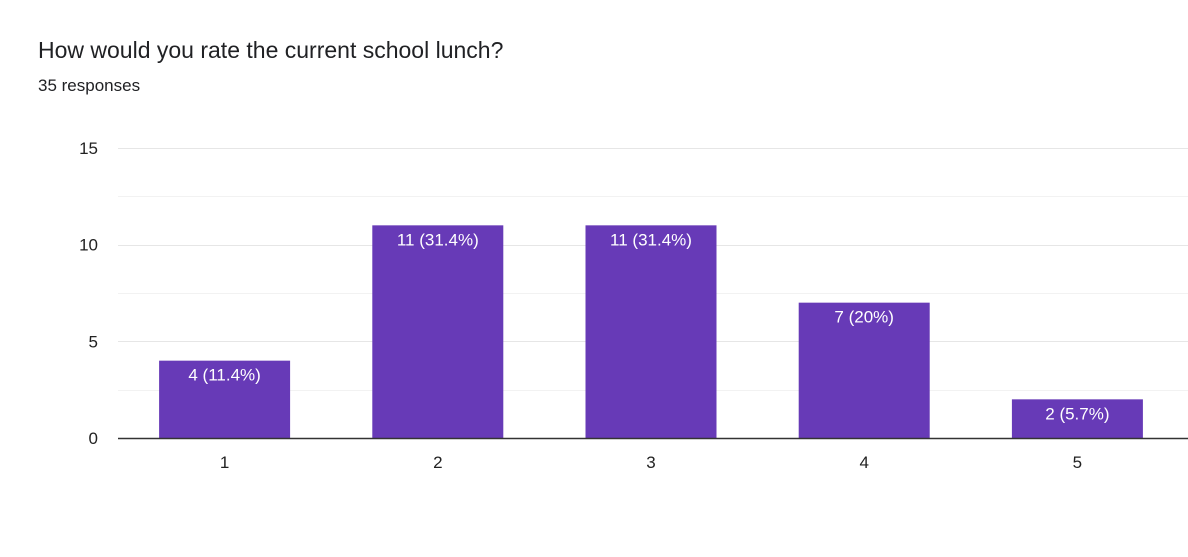 This screenshot has width=1188, height=557. I want to click on x-tick-label: 1, so click(224, 462).